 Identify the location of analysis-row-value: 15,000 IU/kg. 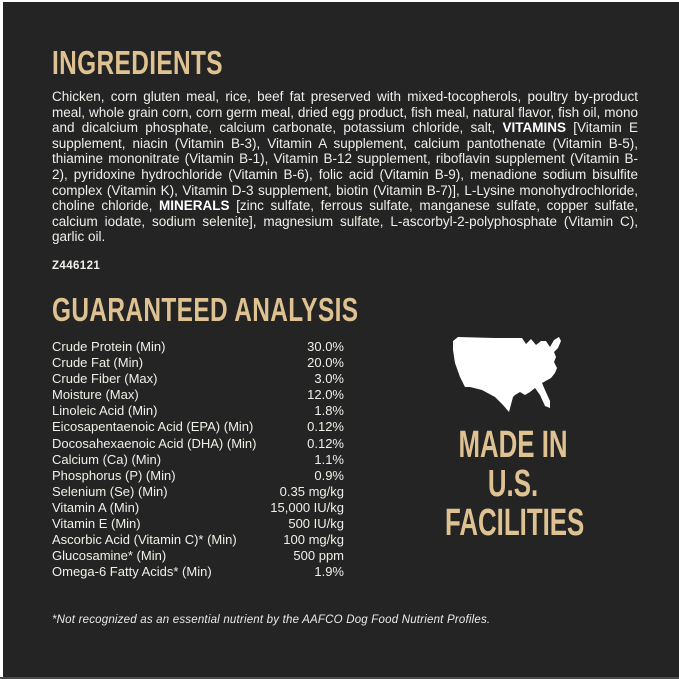
(307, 507).